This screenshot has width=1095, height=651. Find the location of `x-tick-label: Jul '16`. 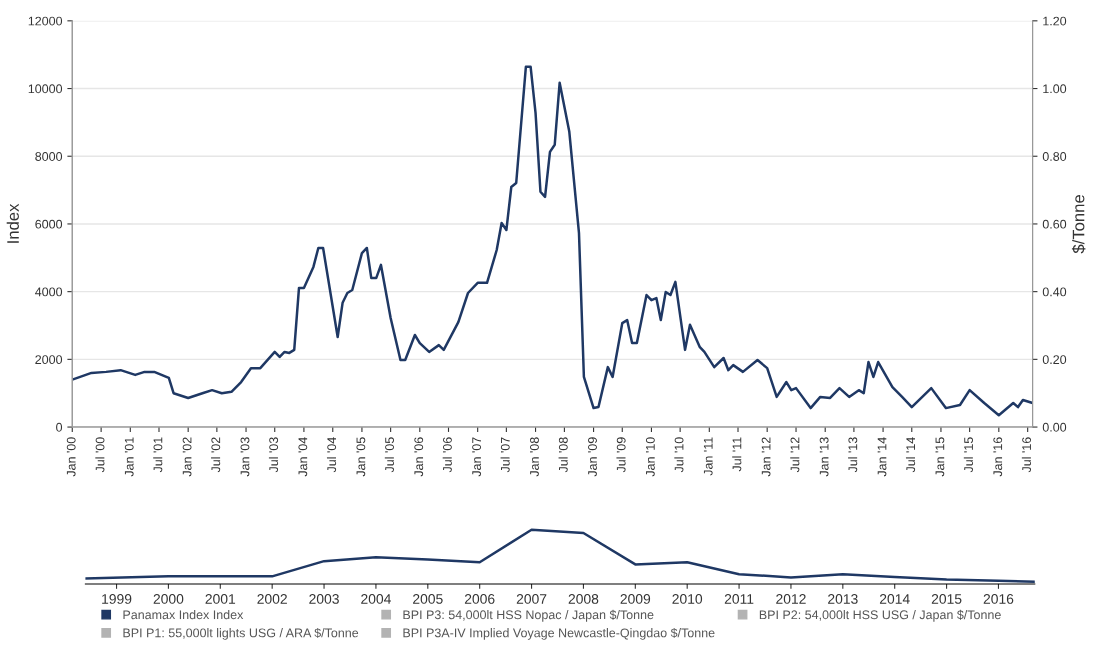

x-tick-label: Jul '16 is located at coordinates (1026, 455).